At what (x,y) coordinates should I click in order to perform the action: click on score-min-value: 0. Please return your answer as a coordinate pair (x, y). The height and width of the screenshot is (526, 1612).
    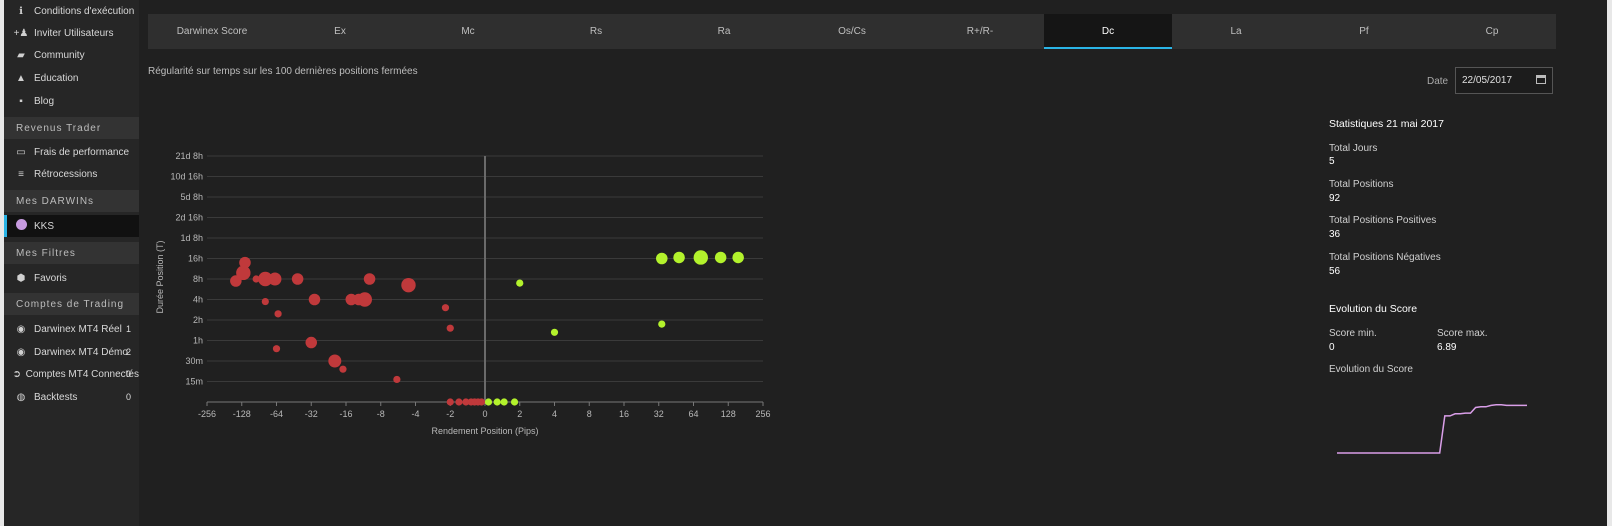
    Looking at the image, I should click on (1332, 347).